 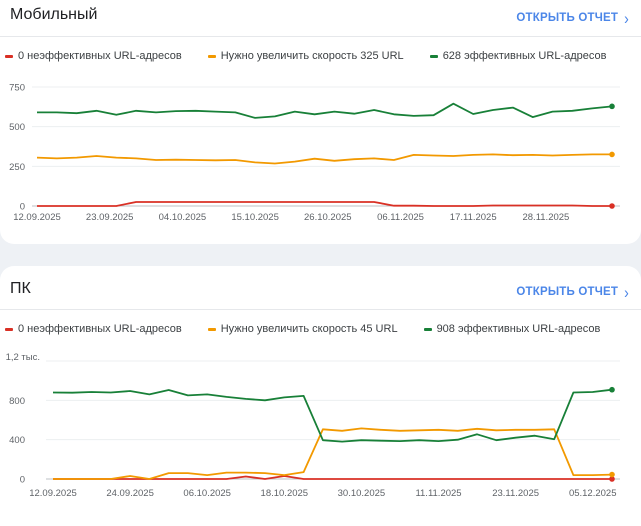 I want to click on x-tick-label: 06.10.2025, so click(x=207, y=493).